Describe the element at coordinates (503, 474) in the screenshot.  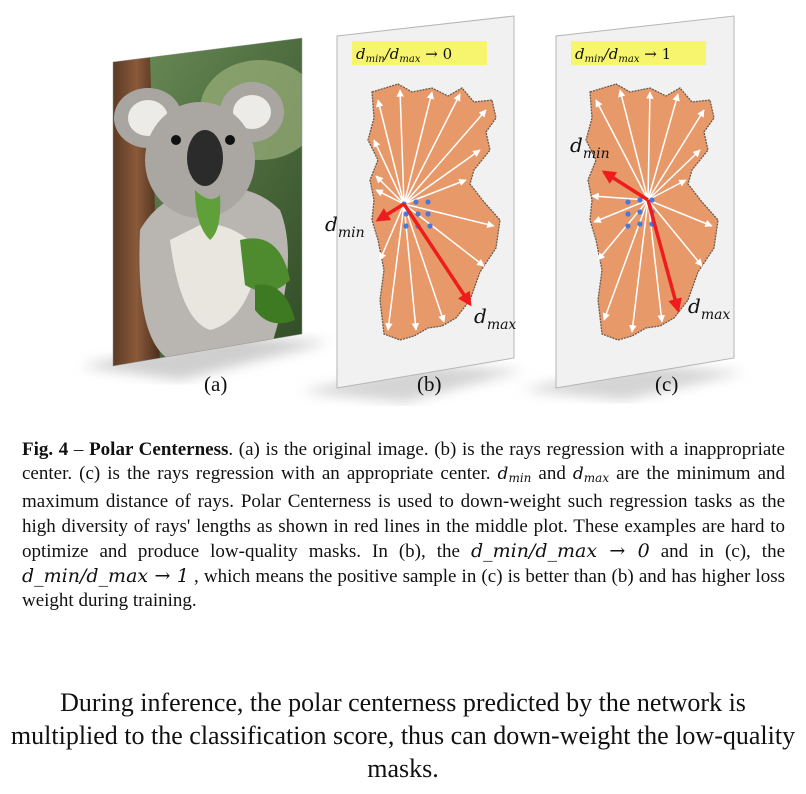
I see `caption-dmin: d` at that location.